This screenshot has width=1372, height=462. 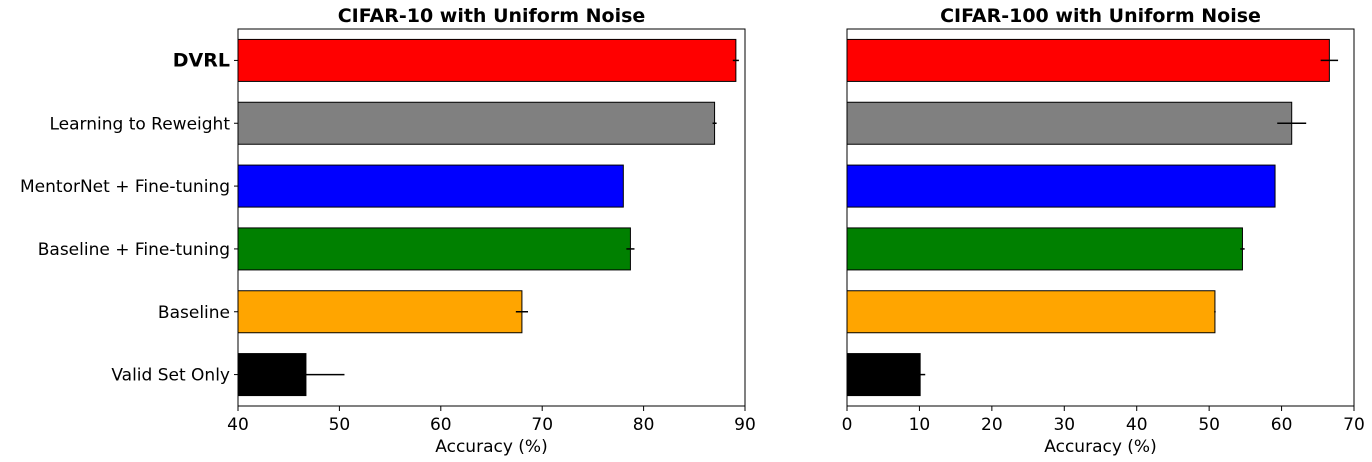 What do you see at coordinates (883, 375) in the screenshot?
I see `panel2-bar-valid-set-only` at bounding box center [883, 375].